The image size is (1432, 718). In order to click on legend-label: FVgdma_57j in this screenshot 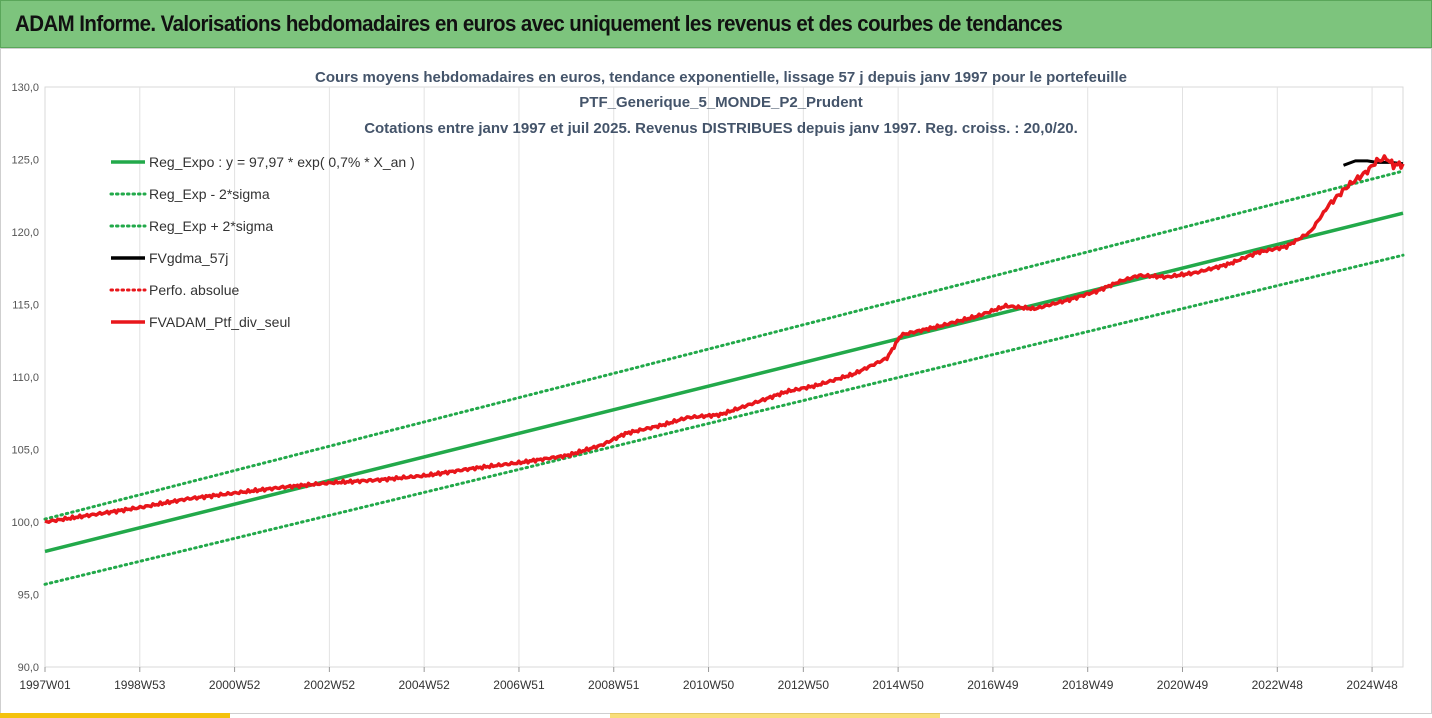, I will do `click(188, 258)`.